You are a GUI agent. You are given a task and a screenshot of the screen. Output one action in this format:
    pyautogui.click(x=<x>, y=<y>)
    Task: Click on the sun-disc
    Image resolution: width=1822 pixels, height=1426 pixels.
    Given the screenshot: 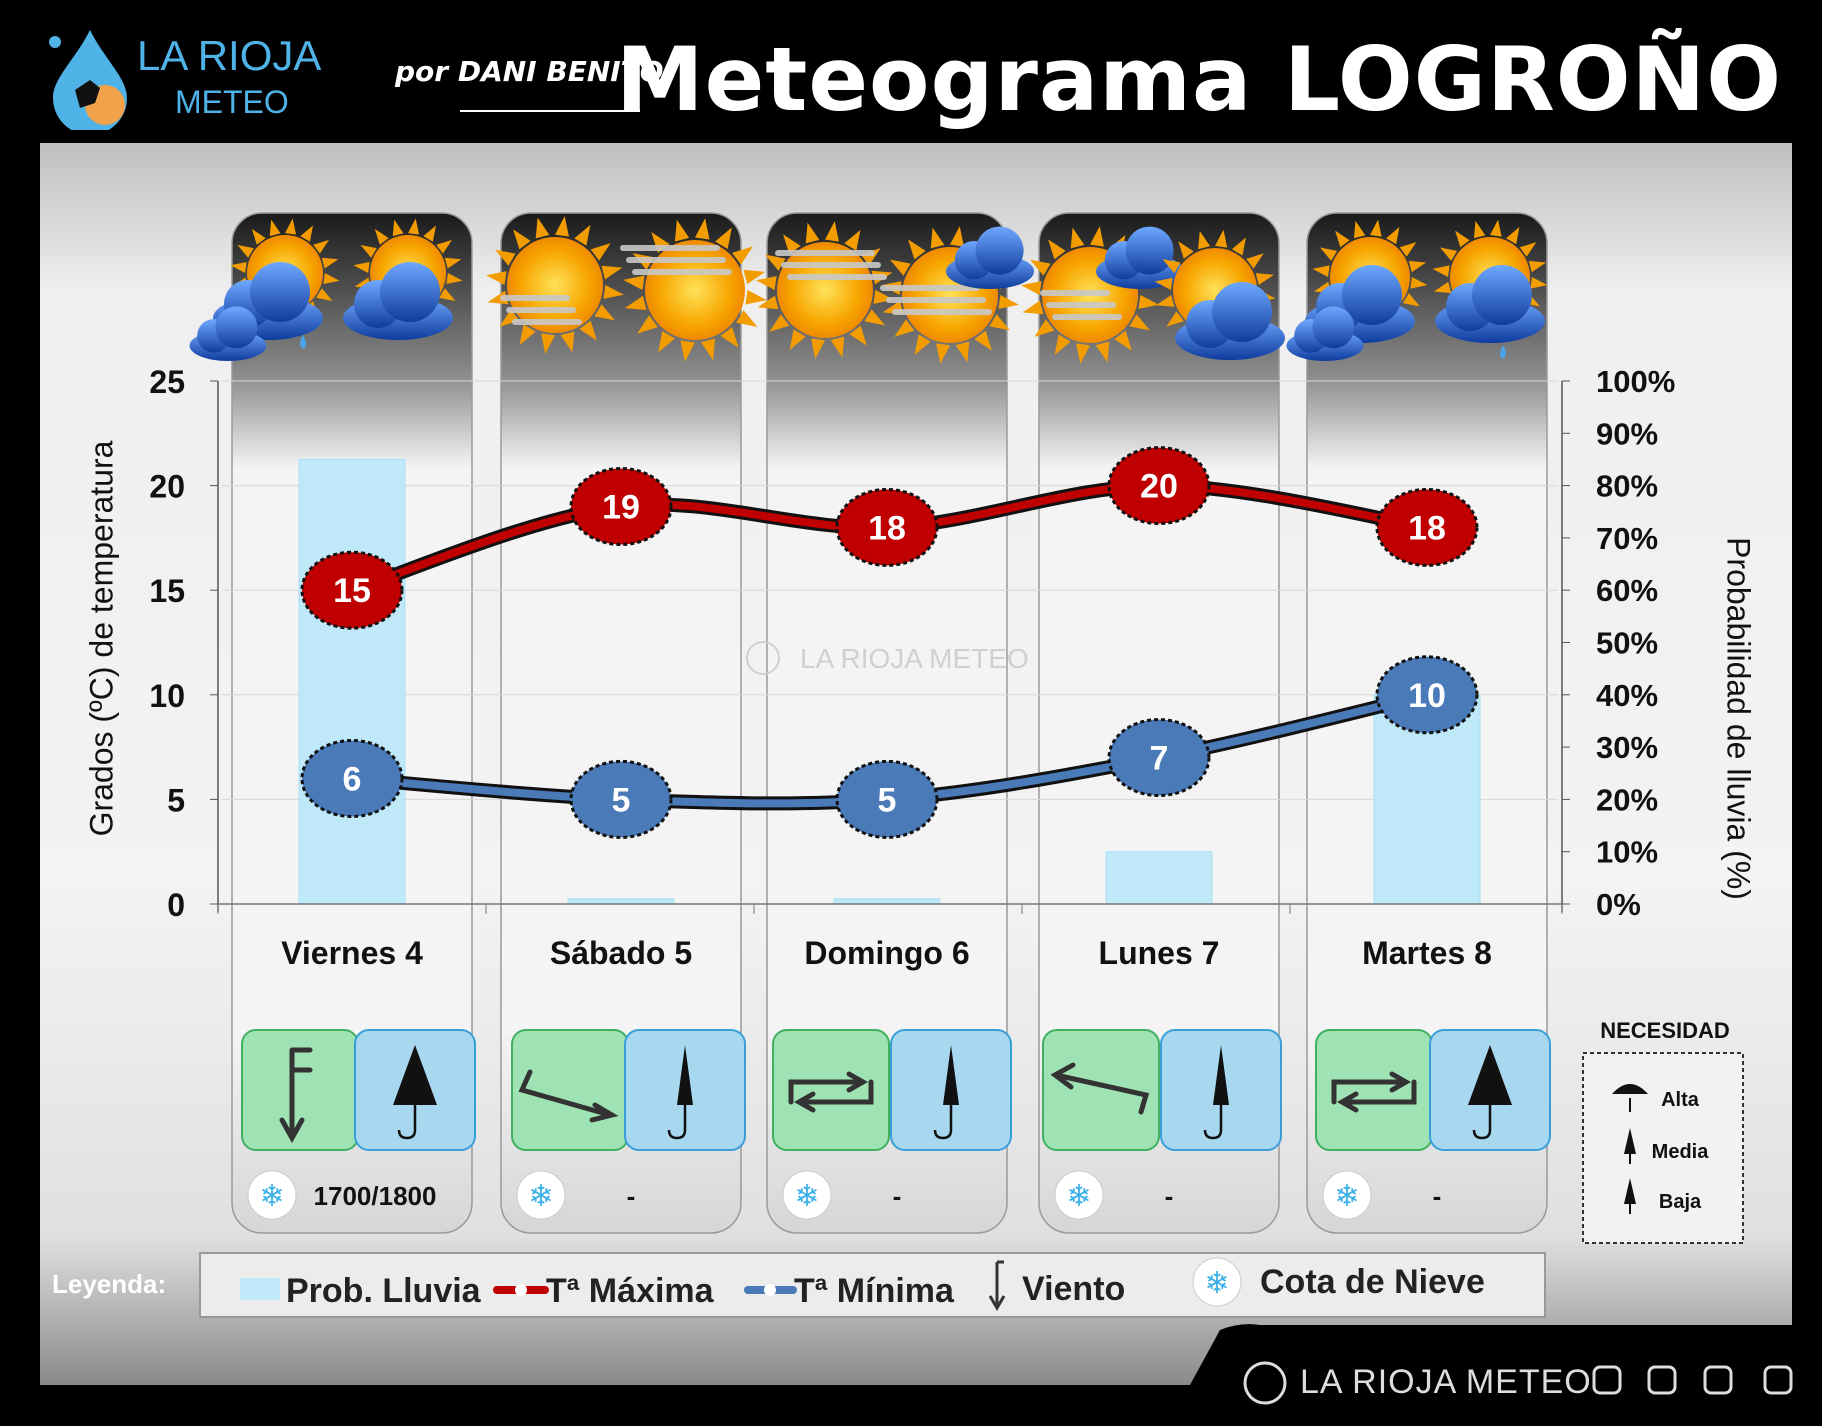 What is the action you would take?
    pyautogui.click(x=825, y=290)
    